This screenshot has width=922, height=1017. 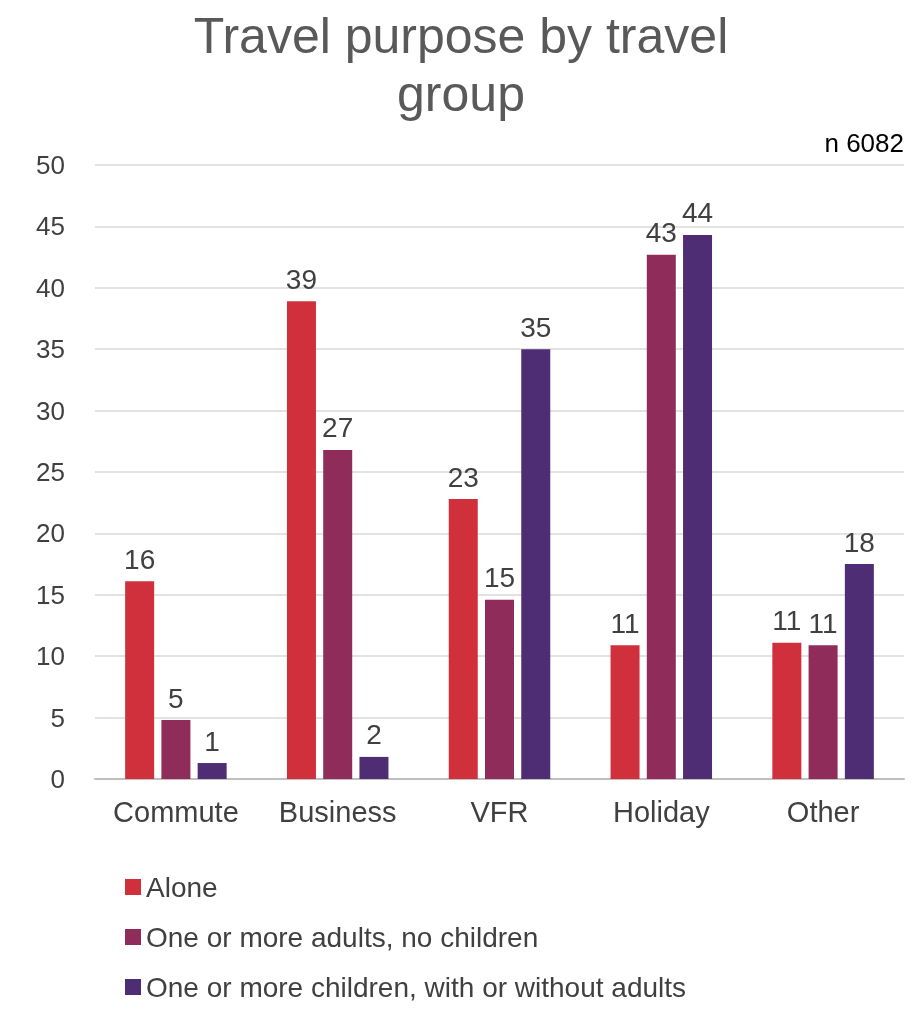 What do you see at coordinates (176, 698) in the screenshot?
I see `data-label: 5` at bounding box center [176, 698].